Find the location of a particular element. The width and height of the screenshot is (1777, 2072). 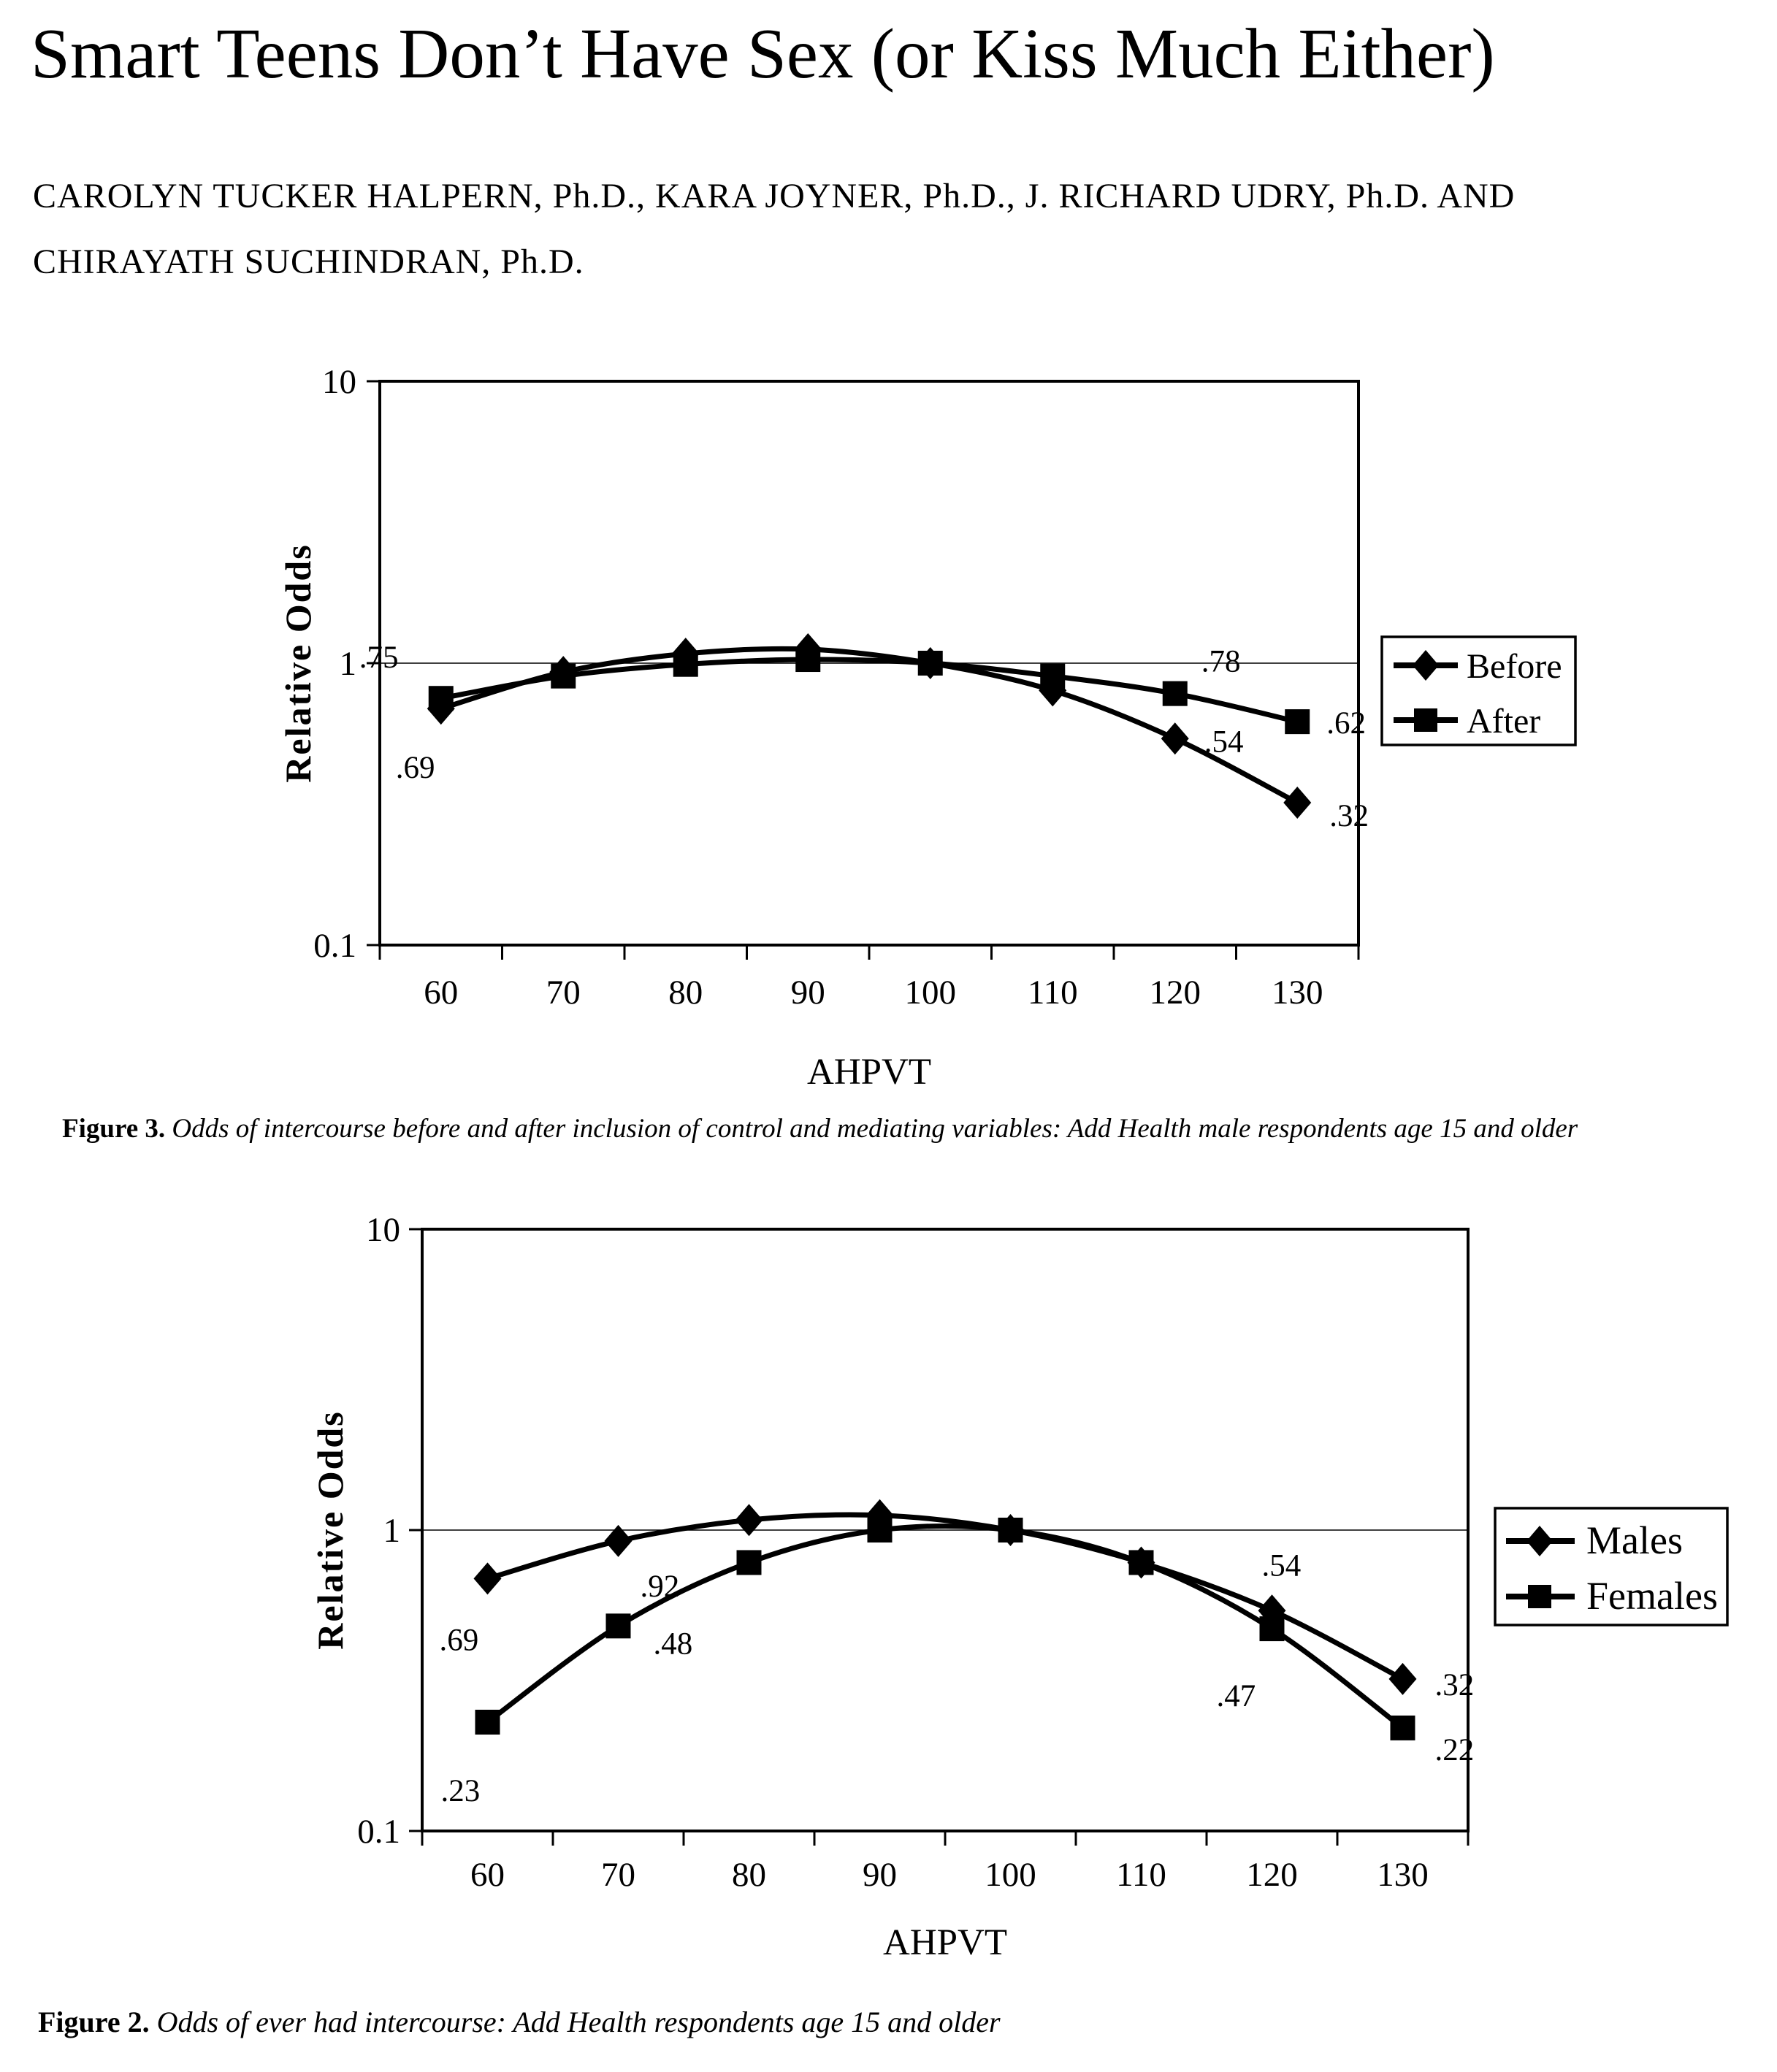

legend-label-females: Females is located at coordinates (1652, 1596).